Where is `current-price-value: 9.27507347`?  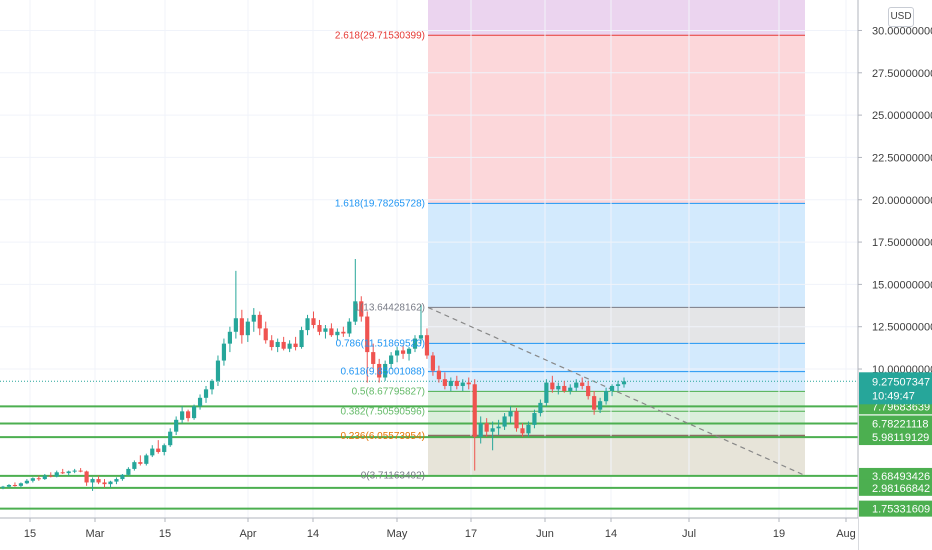
current-price-value: 9.27507347 is located at coordinates (901, 382).